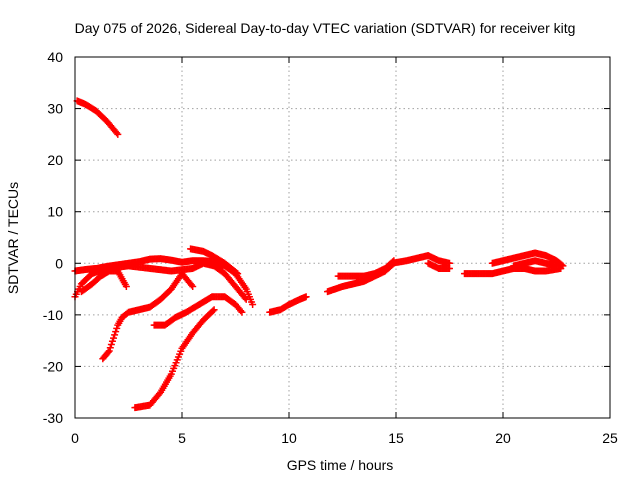 The height and width of the screenshot is (480, 640). I want to click on y-axis-label: SDTVAR / TECUs, so click(13, 238).